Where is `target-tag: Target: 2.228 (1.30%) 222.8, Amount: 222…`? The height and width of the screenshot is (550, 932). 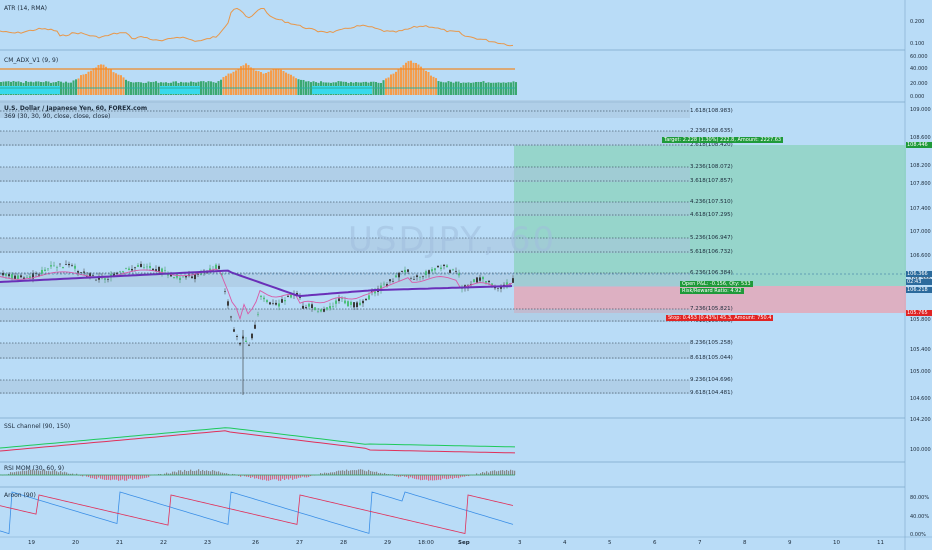 target-tag: Target: 2.228 (1.30%) 222.8, Amount: 222… is located at coordinates (723, 140).